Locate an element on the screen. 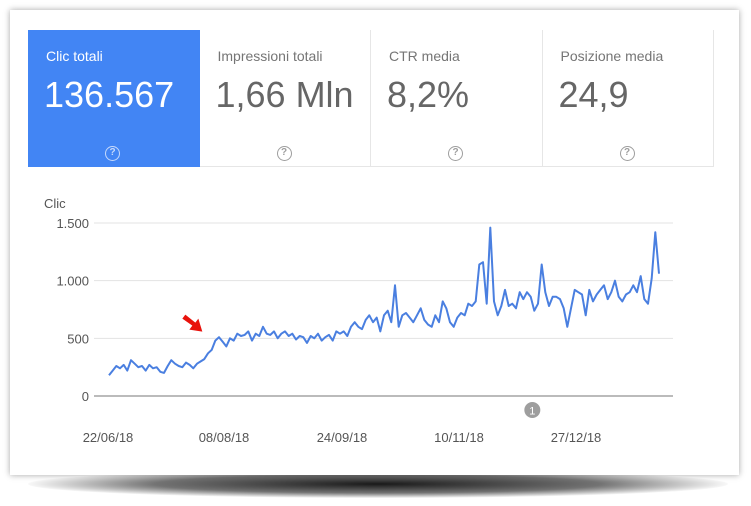 The image size is (751, 506). x-tick-label: 10/11/18 is located at coordinates (459, 437).